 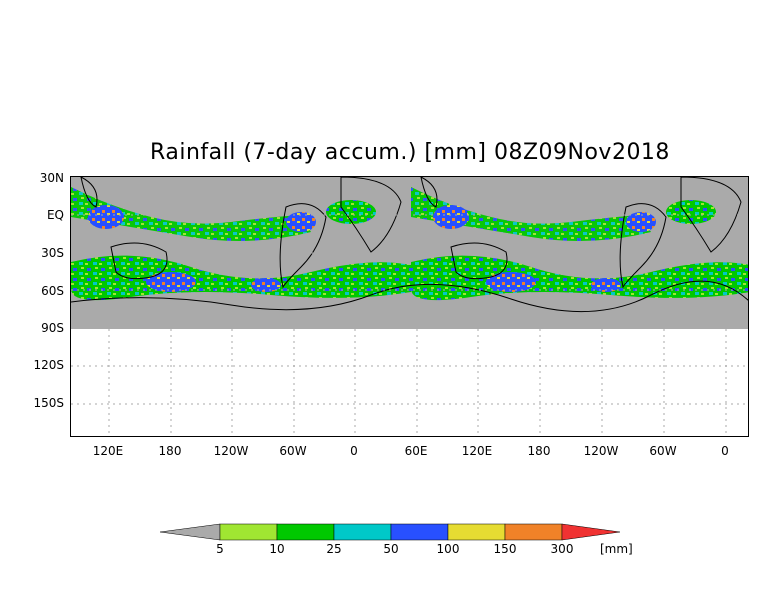 What do you see at coordinates (170, 451) in the screenshot?
I see `lon-label-180-1: 180` at bounding box center [170, 451].